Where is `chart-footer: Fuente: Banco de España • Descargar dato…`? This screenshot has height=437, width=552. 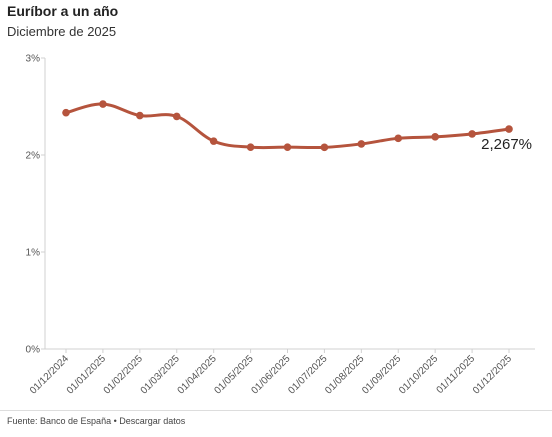
chart-footer: Fuente: Banco de España • Descargar dato… is located at coordinates (96, 421).